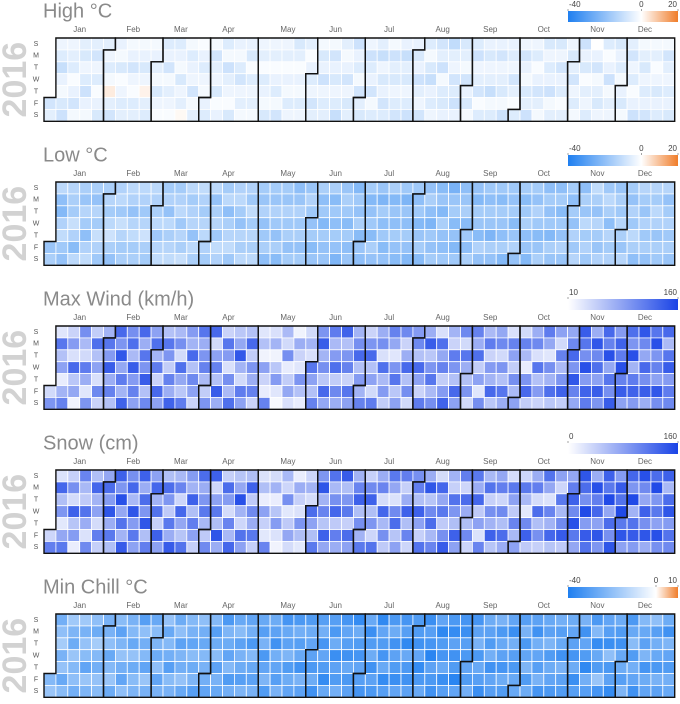 Image resolution: width=680 pixels, height=704 pixels. I want to click on year-label: 2016, so click(17, 224).